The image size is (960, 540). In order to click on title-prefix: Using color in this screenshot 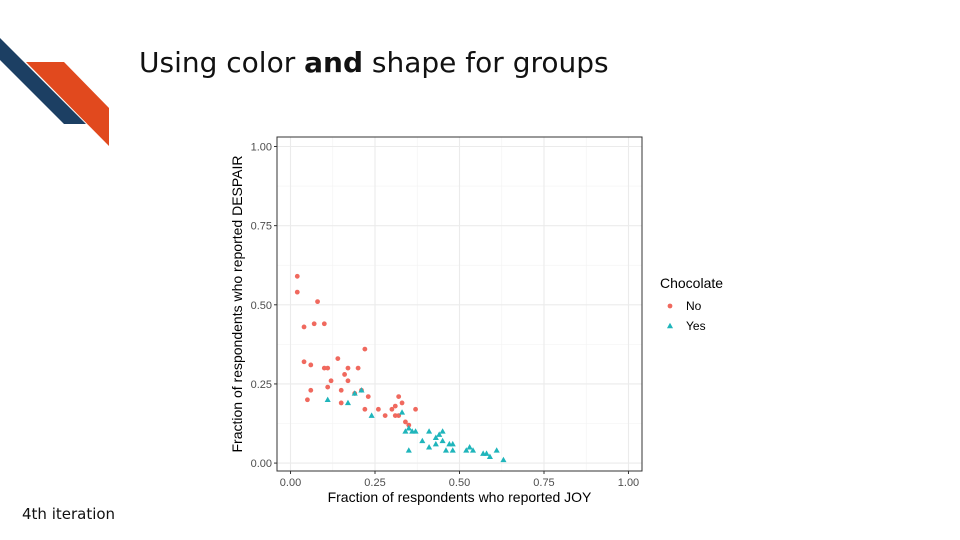, I will do `click(222, 62)`.